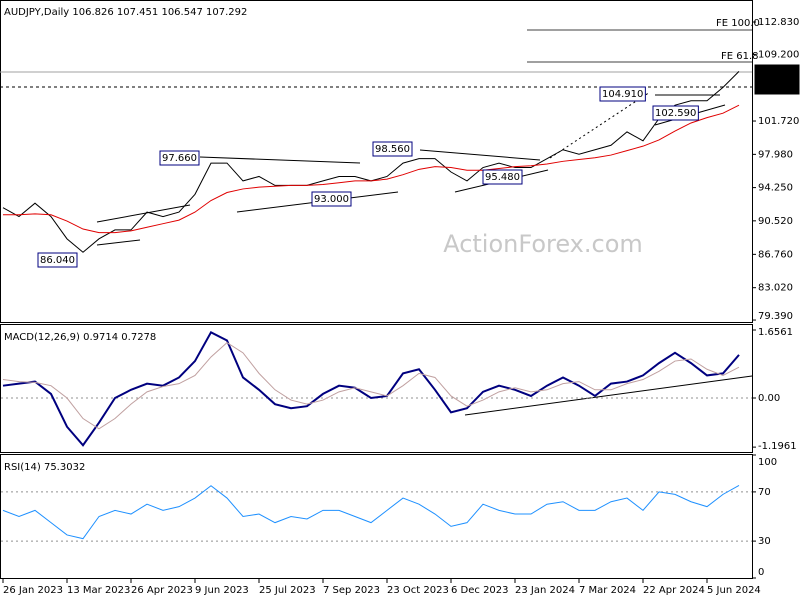 The width and height of the screenshot is (800, 600). Describe the element at coordinates (222, 590) in the screenshot. I see `x-tick-label: 9 Jun 2023` at that location.